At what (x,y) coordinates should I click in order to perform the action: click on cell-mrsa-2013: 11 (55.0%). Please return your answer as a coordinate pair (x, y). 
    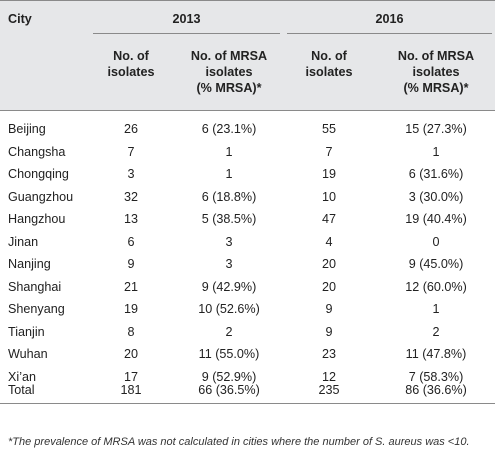
    Looking at the image, I should click on (229, 354).